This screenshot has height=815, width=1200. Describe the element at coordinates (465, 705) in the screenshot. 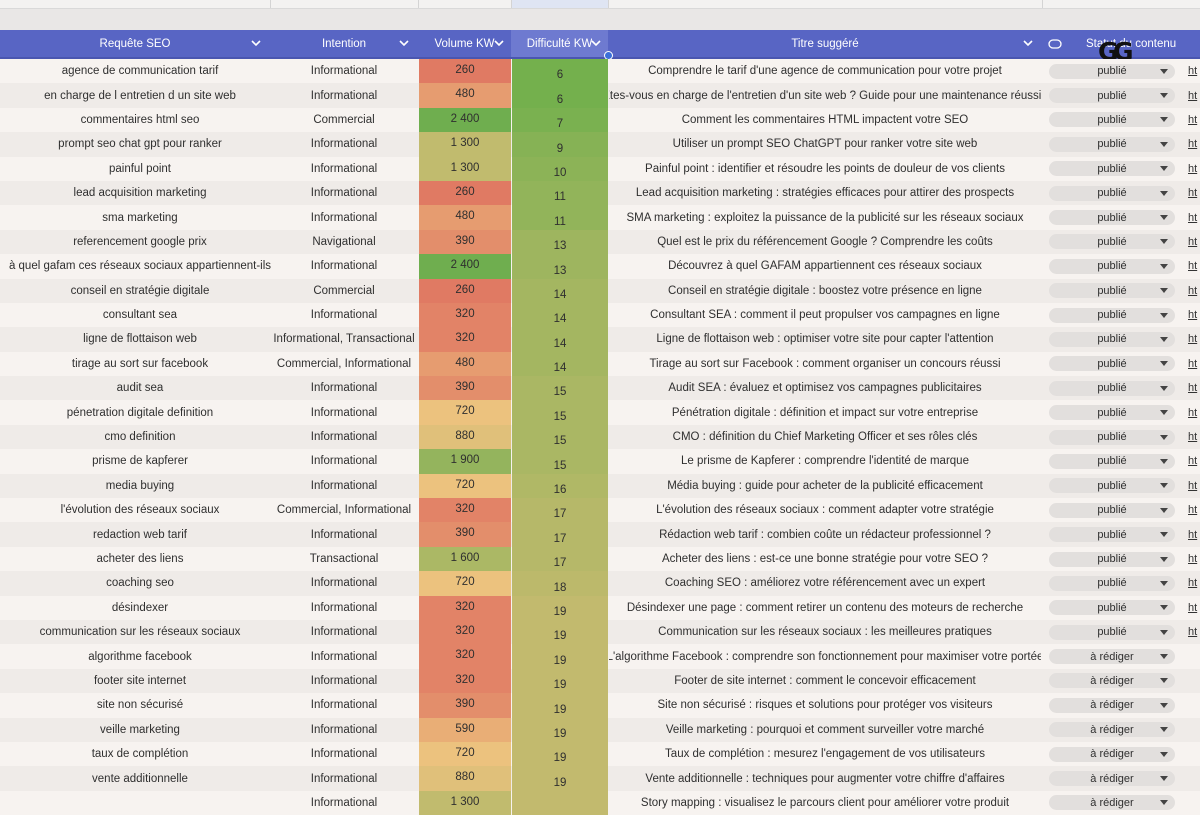

I see `volume-cell: 390` at that location.